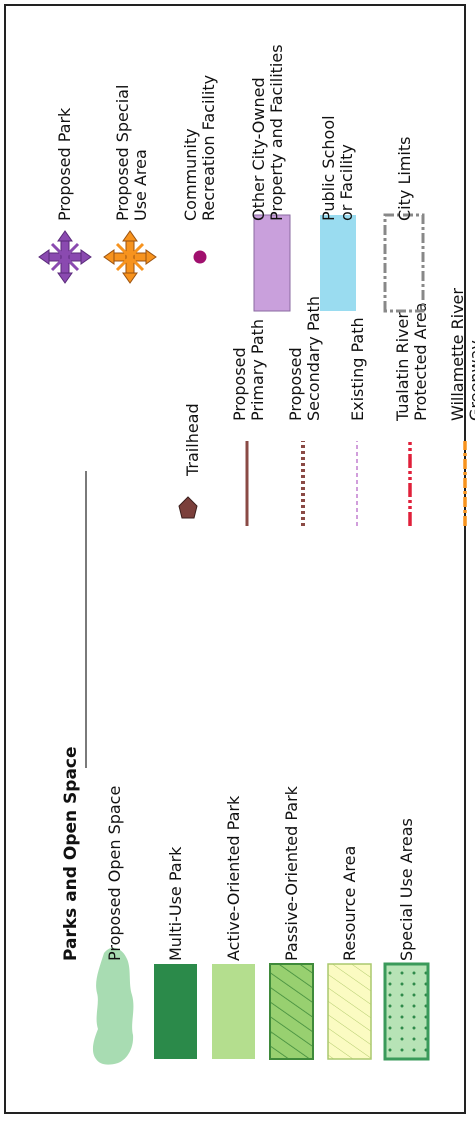 Image resolution: width=475 pixels, height=1121 pixels. What do you see at coordinates (295, 384) in the screenshot?
I see `trail-label-secondary-1: Proposed` at bounding box center [295, 384].